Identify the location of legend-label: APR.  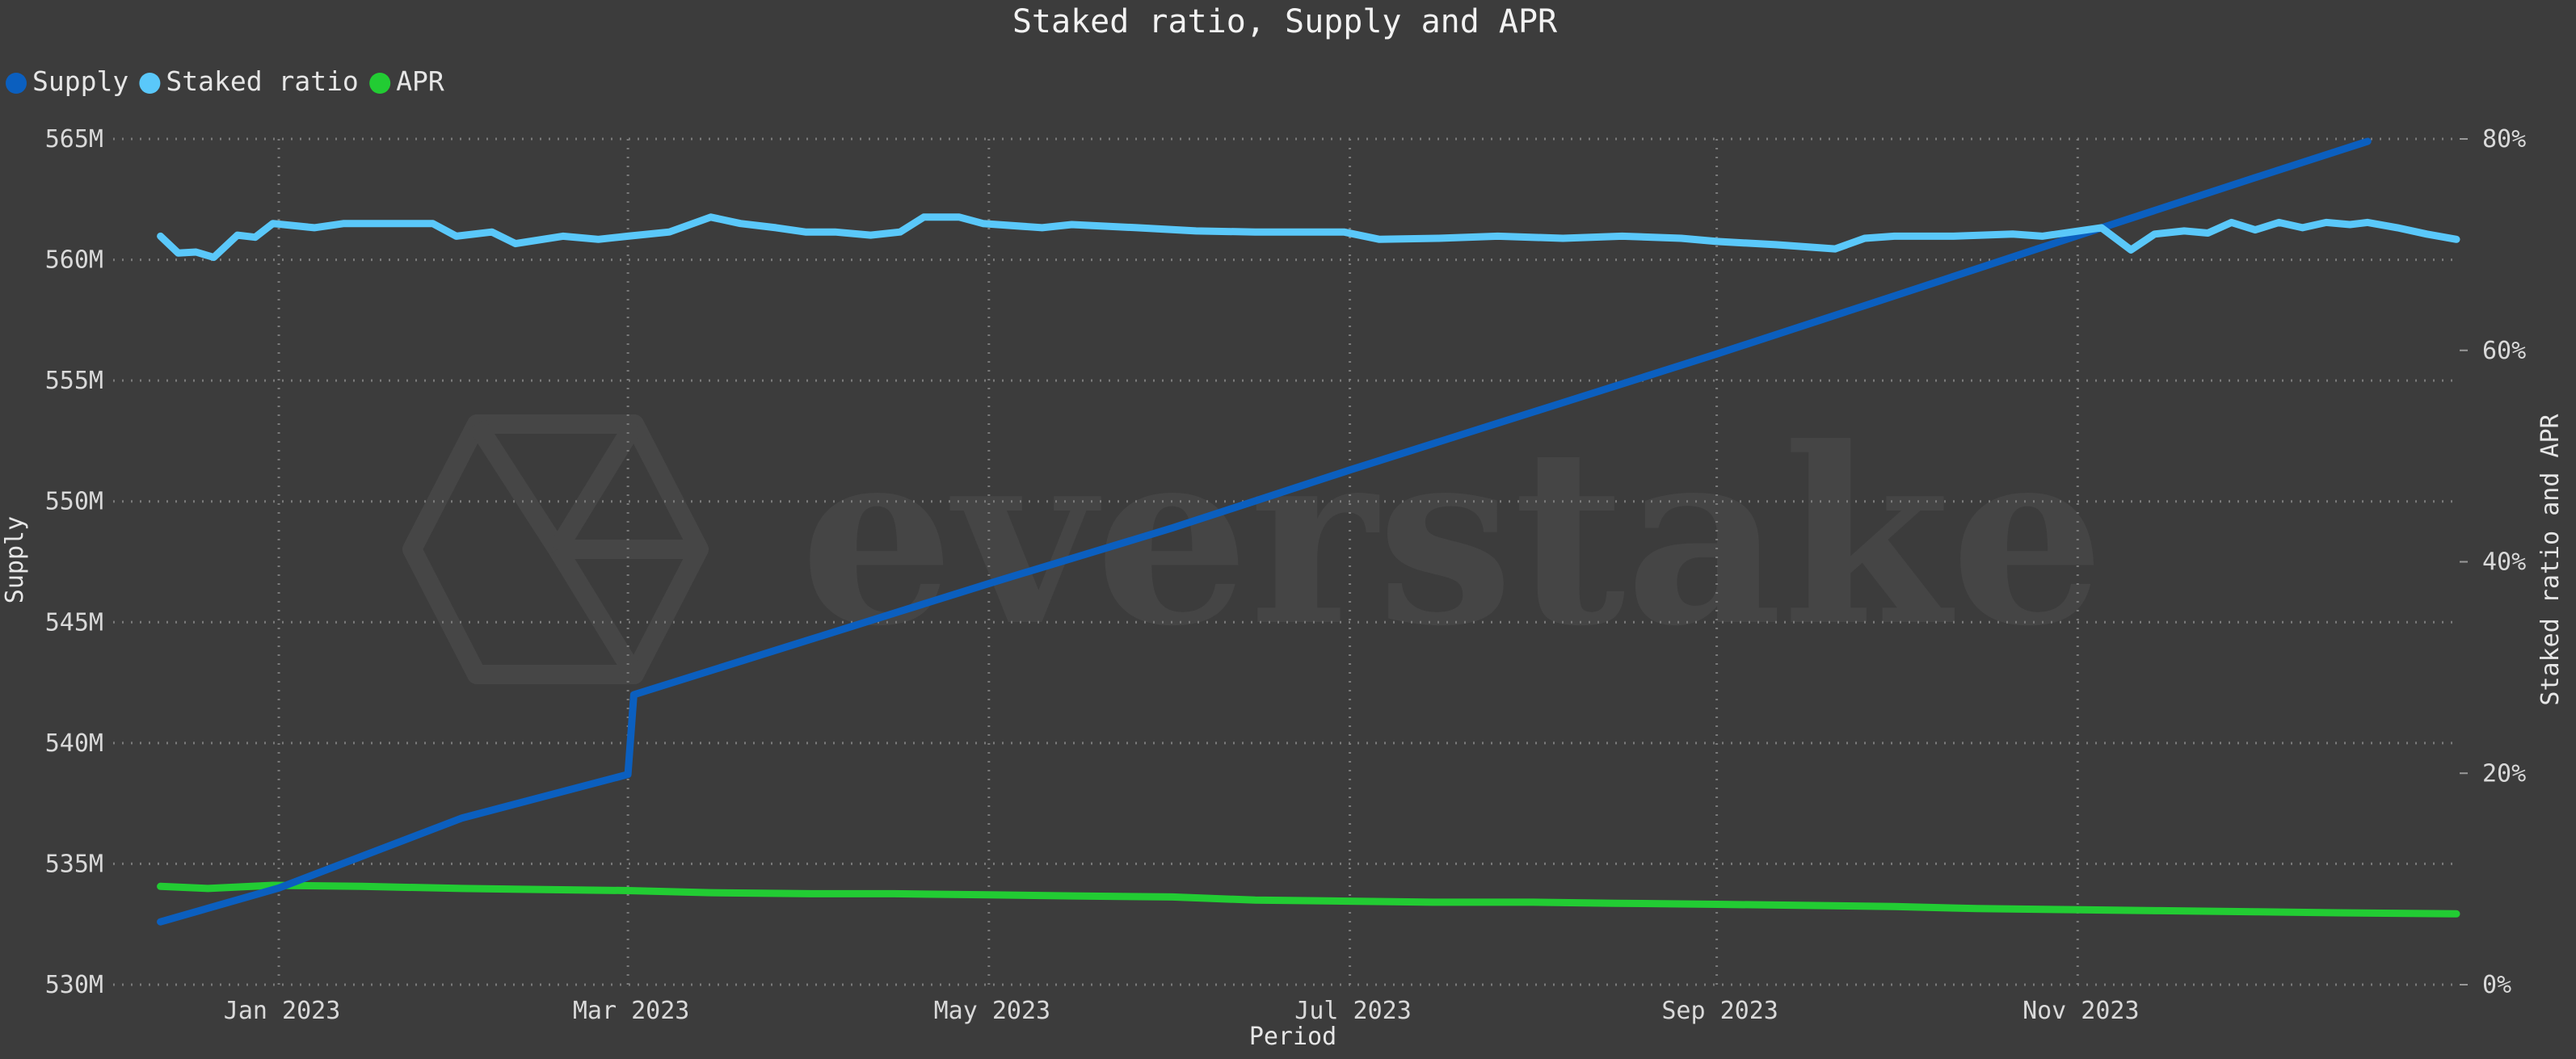
(420, 81).